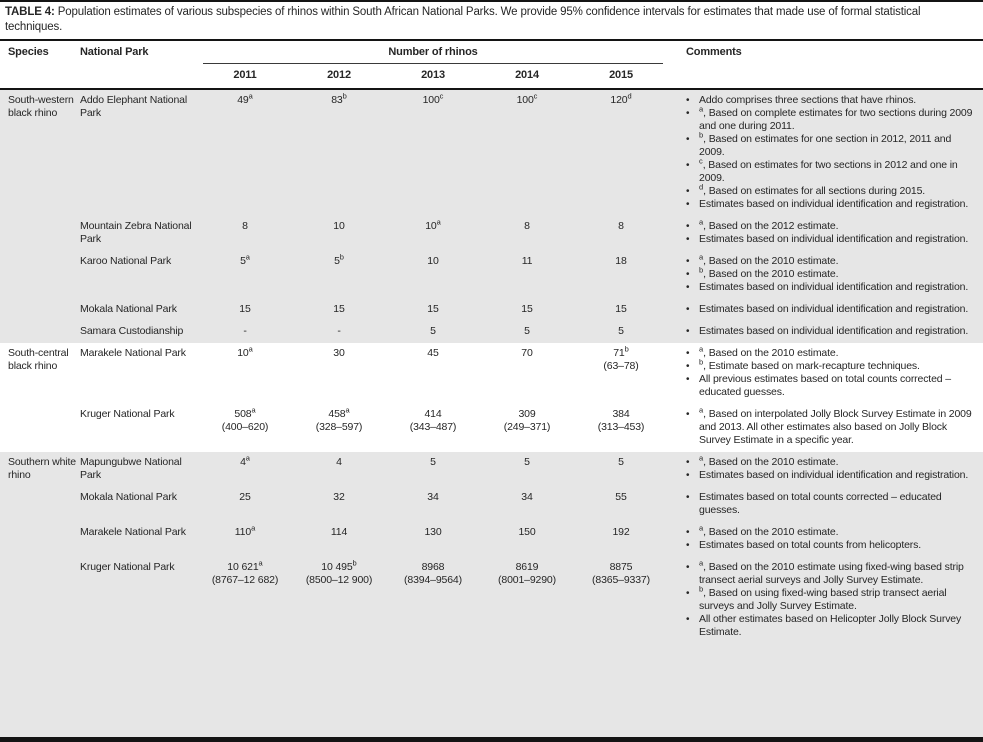 This screenshot has height=742, width=983. What do you see at coordinates (621, 366) in the screenshot?
I see `confidence-interval: (63–78)` at bounding box center [621, 366].